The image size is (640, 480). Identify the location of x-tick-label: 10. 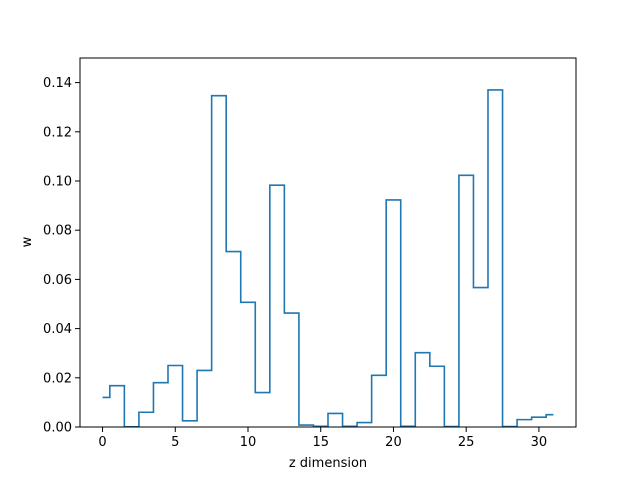
(248, 442).